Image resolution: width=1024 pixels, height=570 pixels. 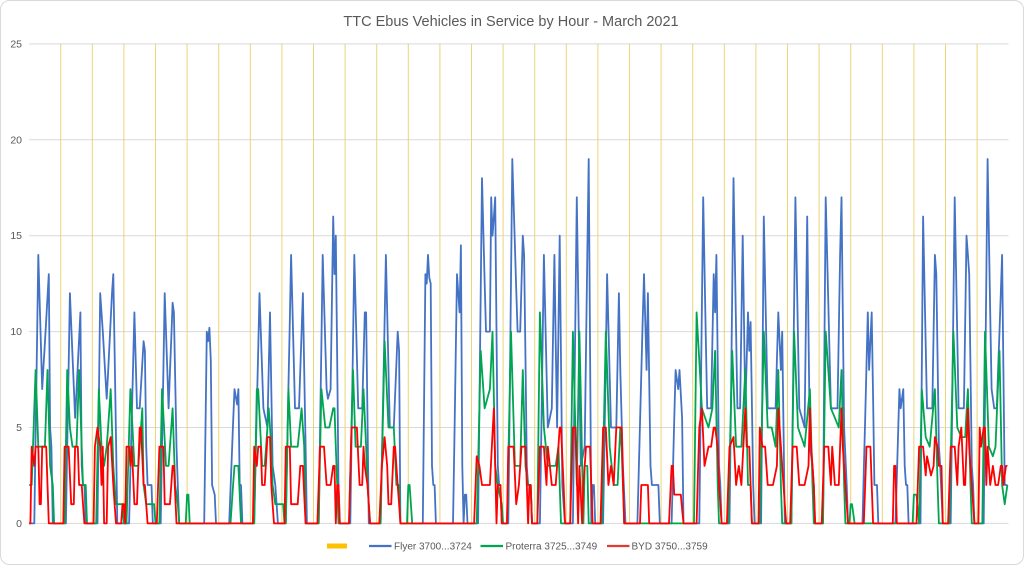 I want to click on svg-text: 15, so click(x=16, y=236).